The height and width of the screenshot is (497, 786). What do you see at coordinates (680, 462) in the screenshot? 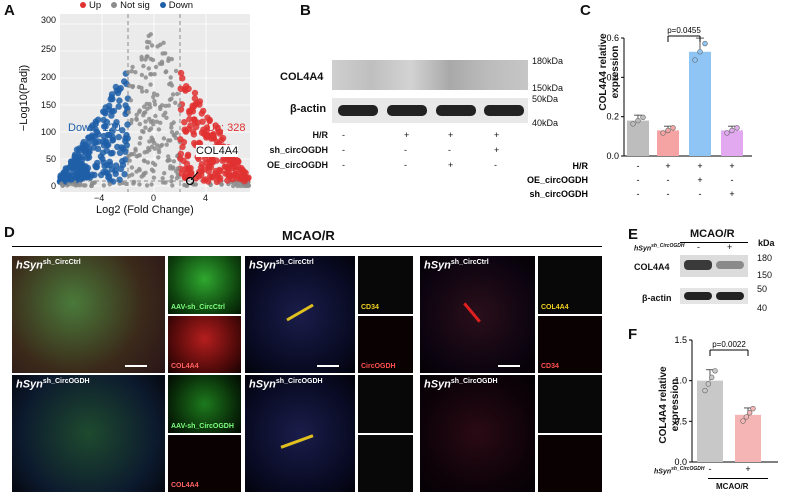
I see `y-tick-label: 0.0` at bounding box center [680, 462].